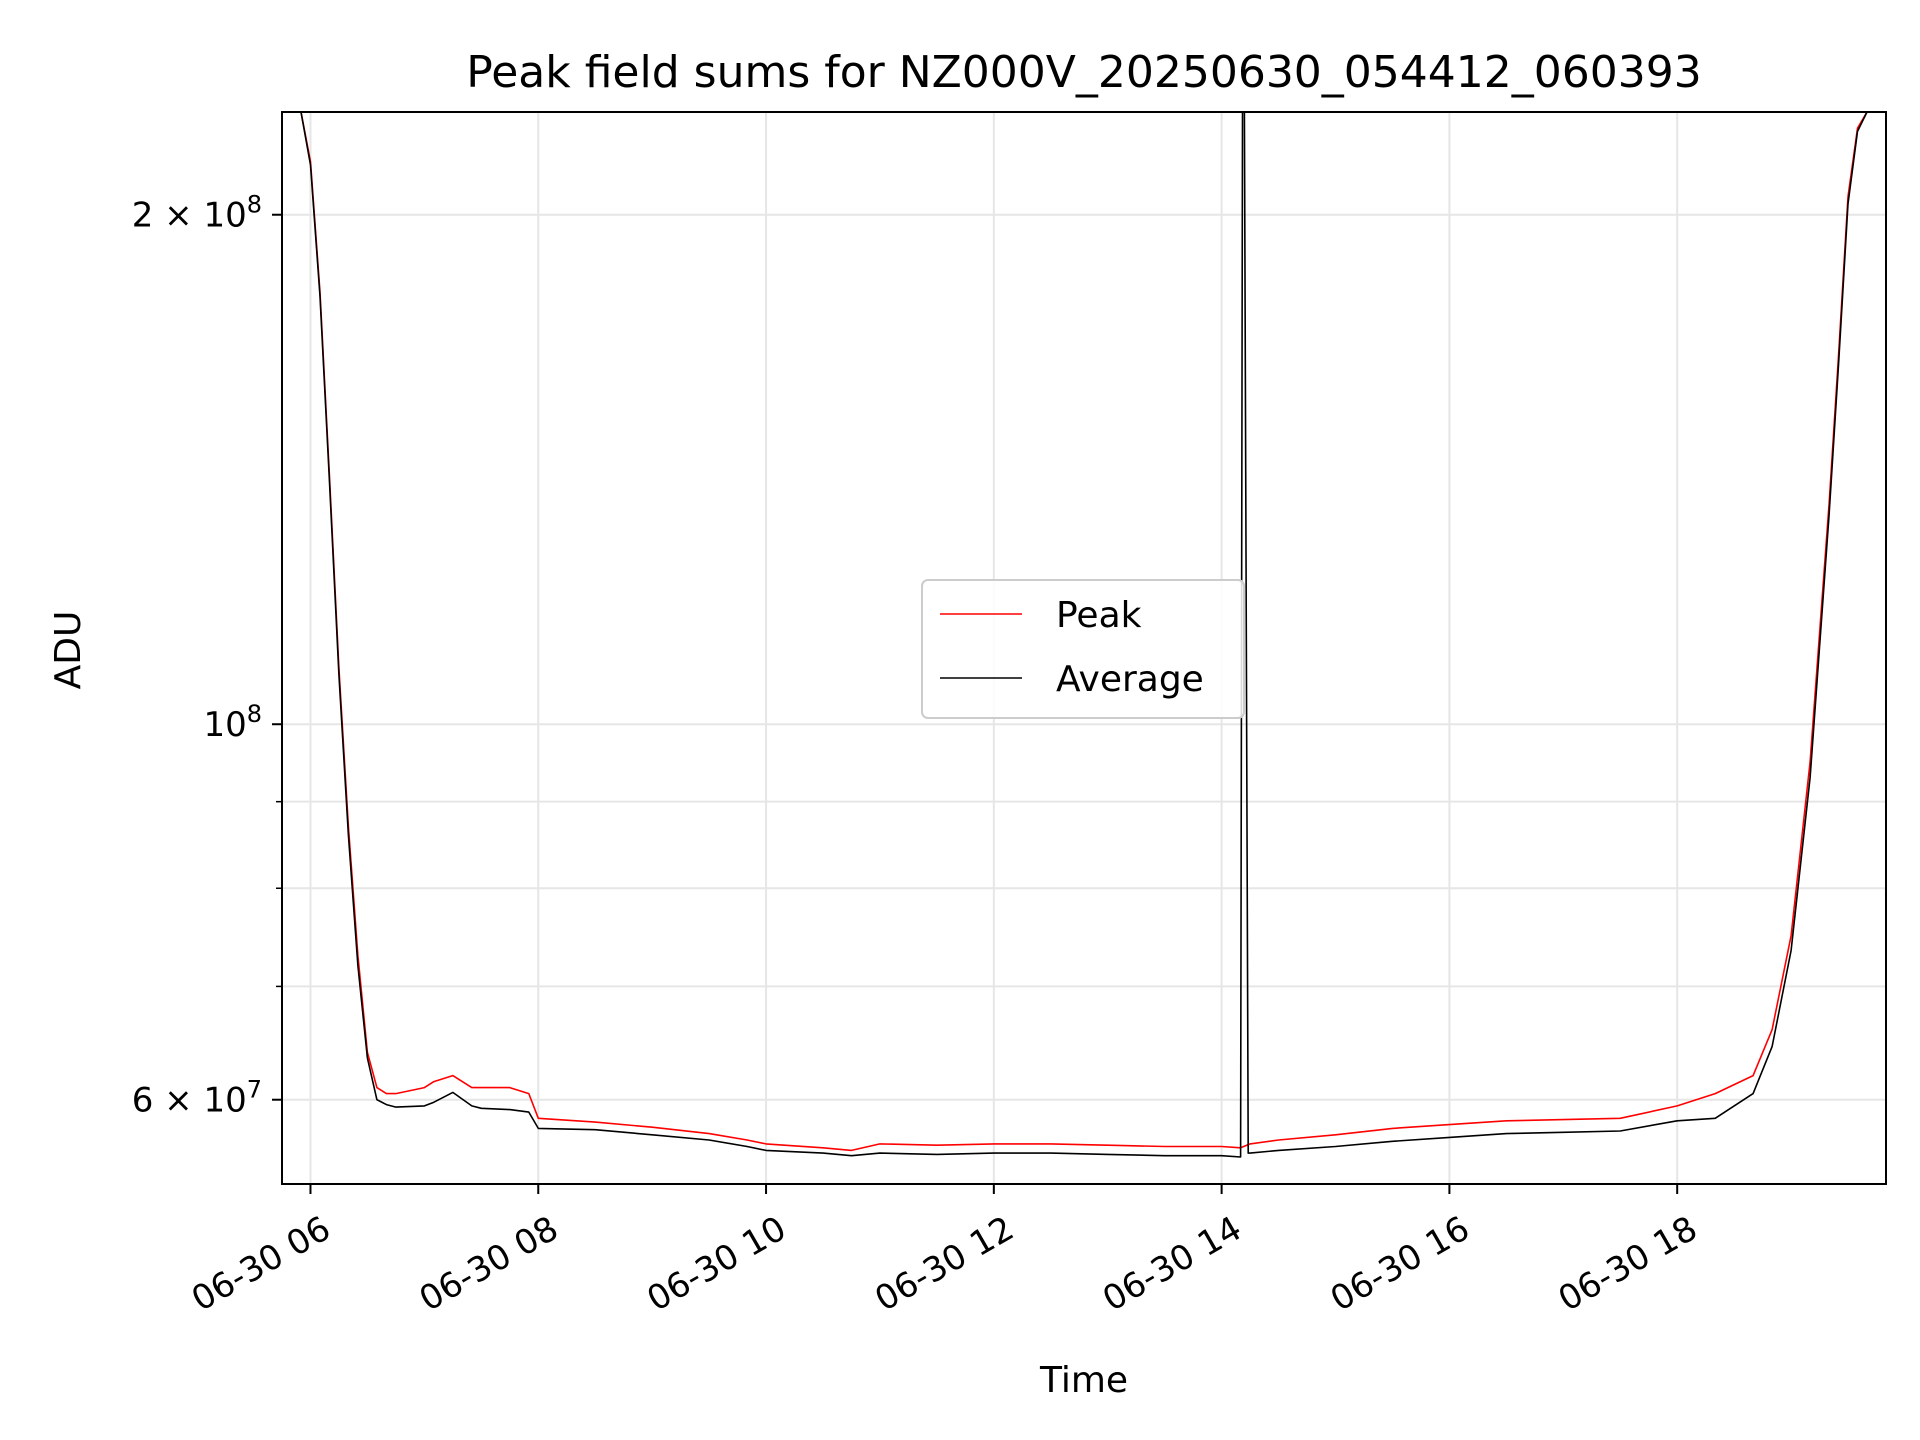 The width and height of the screenshot is (1920, 1440). I want to click on legend-entry-average: Average, so click(1130, 679).